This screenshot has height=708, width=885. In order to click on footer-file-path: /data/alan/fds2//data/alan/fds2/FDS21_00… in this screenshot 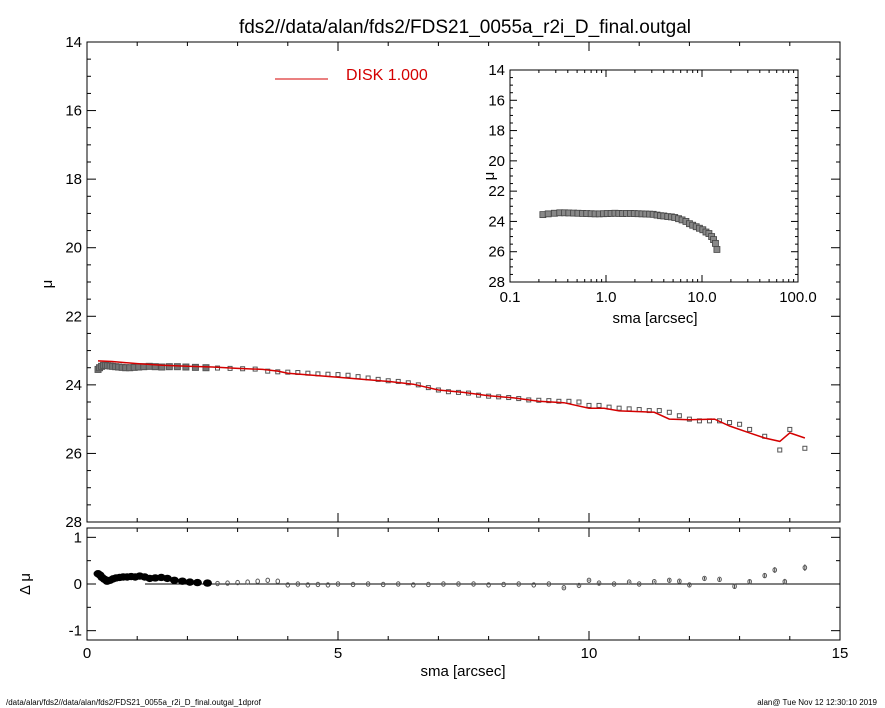, I will do `click(134, 702)`.